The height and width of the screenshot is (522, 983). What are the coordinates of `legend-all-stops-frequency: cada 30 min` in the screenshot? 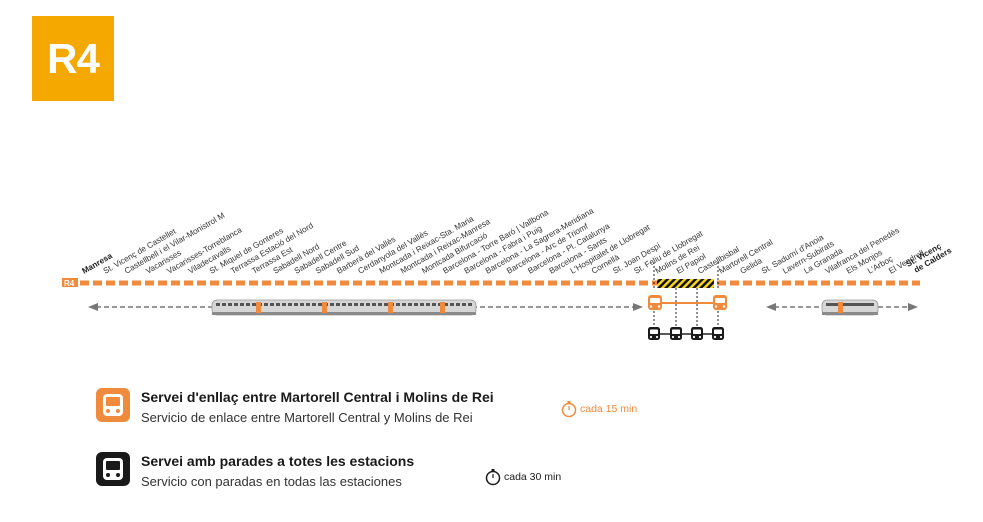 It's located at (522, 477).